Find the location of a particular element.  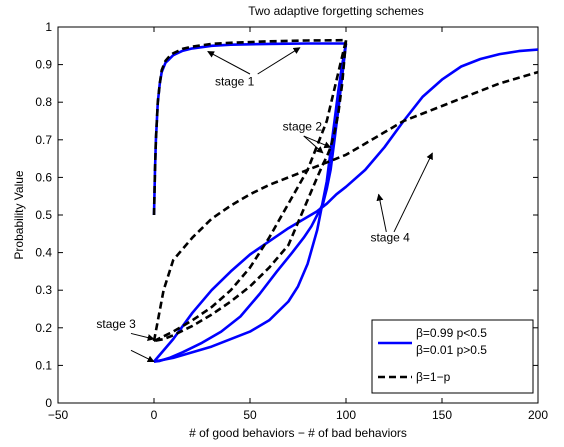

x-tick-label: 50 is located at coordinates (250, 415).